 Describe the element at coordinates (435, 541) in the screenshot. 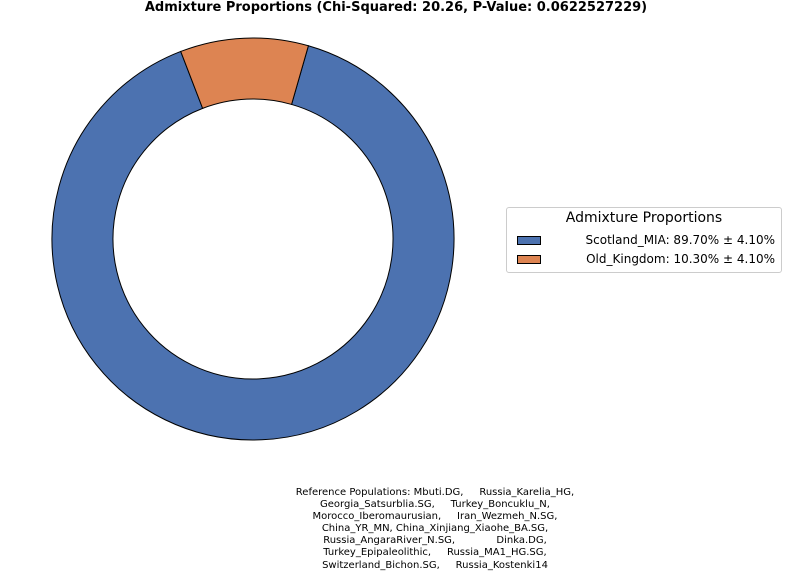

I see `footnote-line: Russia_AngaraRiver_N.SG, Dinka.DG,` at that location.